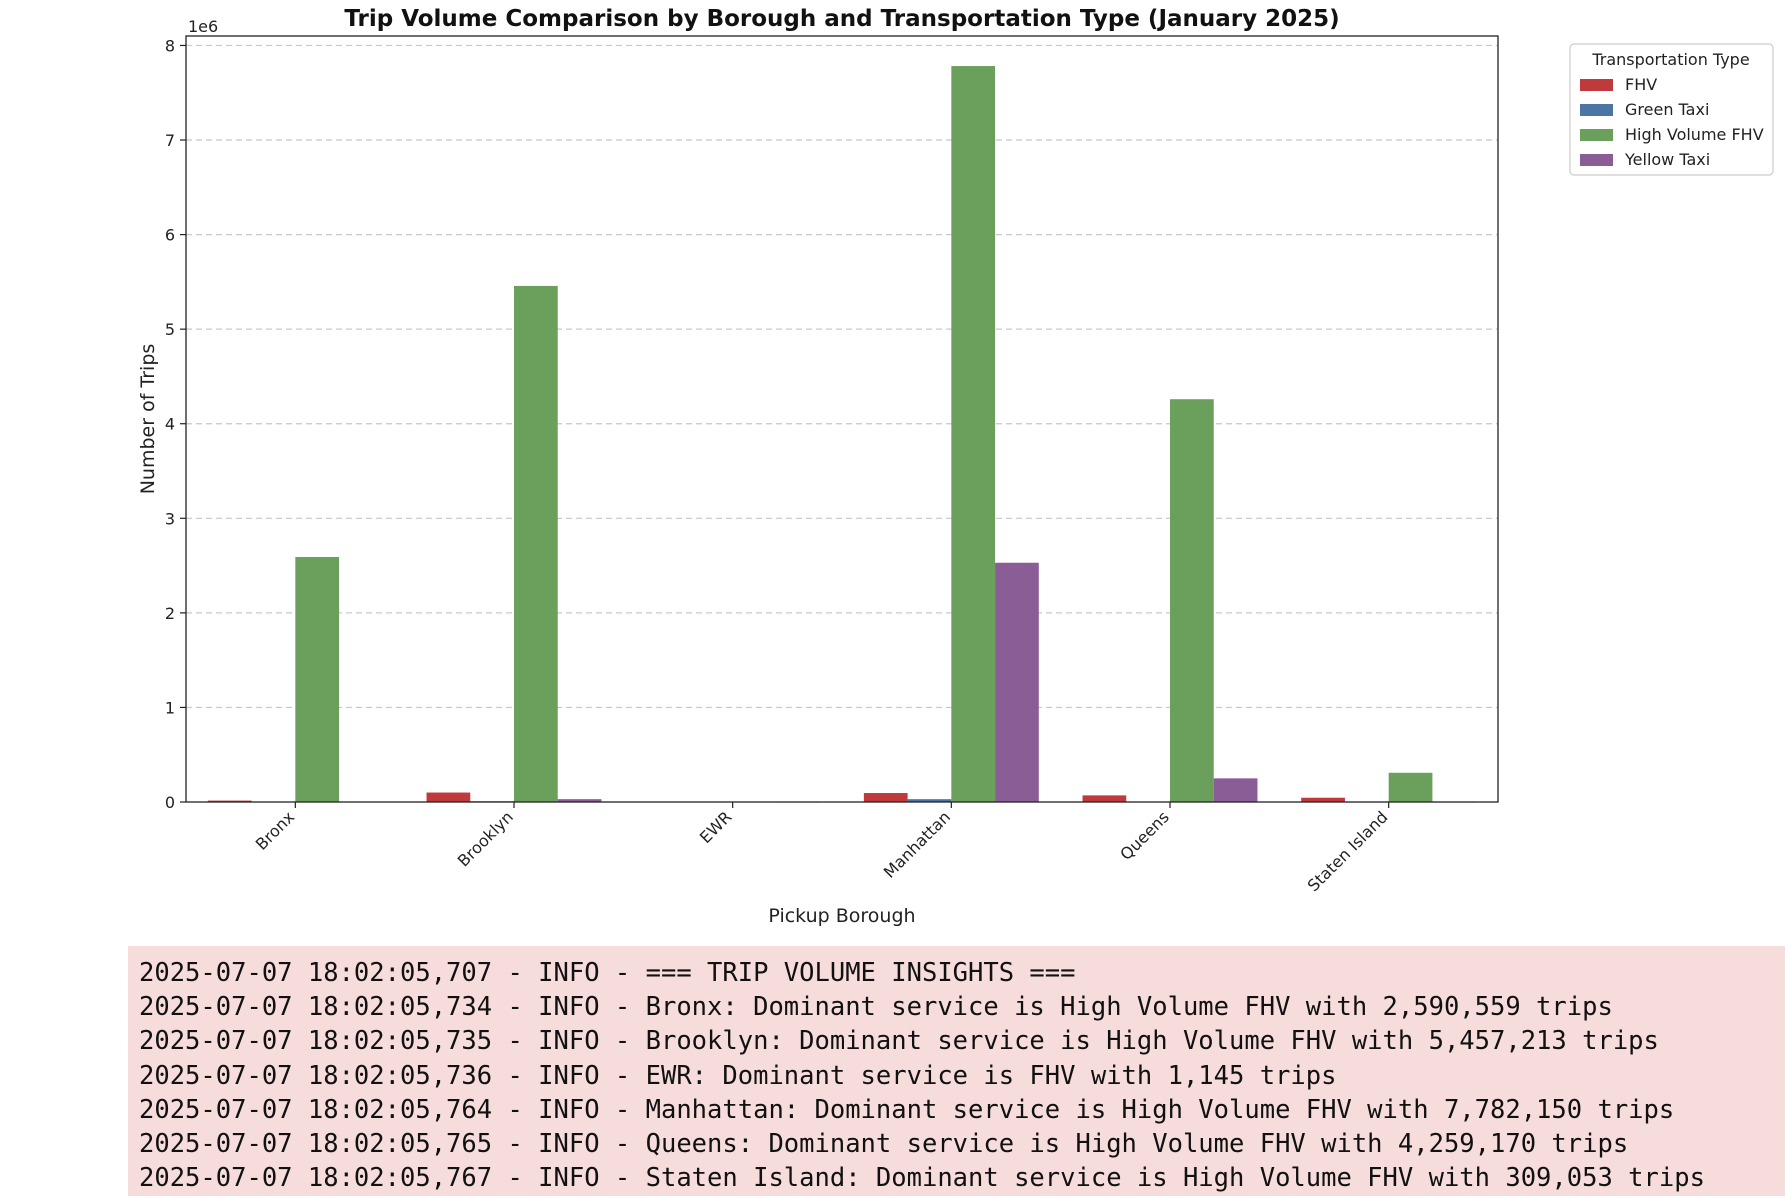 The height and width of the screenshot is (1202, 1785). Describe the element at coordinates (1667, 159) in the screenshot. I see `legend-label: Yellow Taxi` at that location.